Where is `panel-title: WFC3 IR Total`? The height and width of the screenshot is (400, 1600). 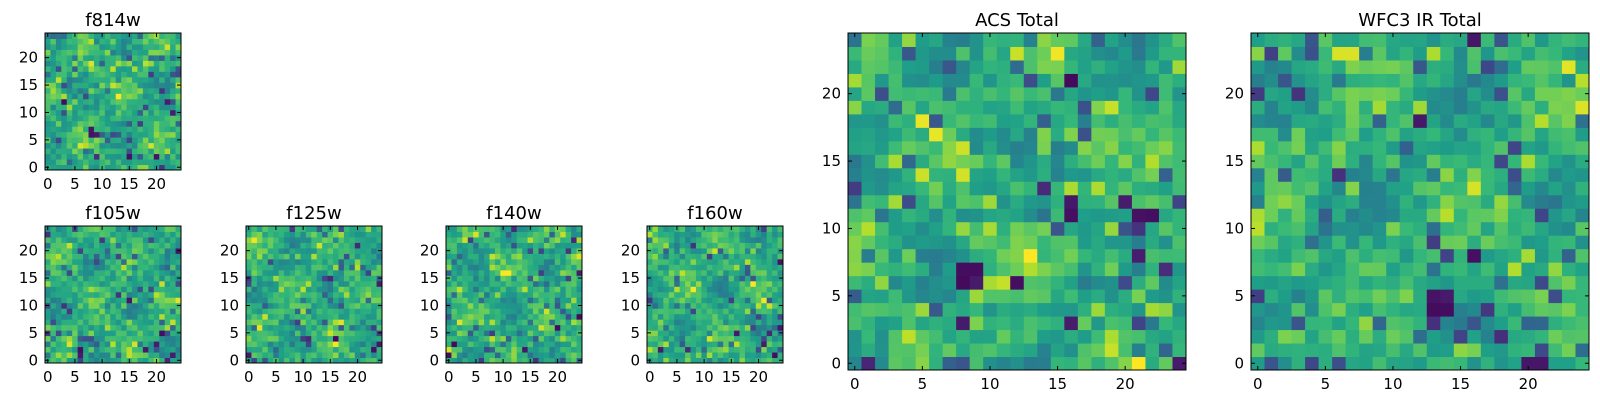
panel-title: WFC3 IR Total is located at coordinates (1419, 20).